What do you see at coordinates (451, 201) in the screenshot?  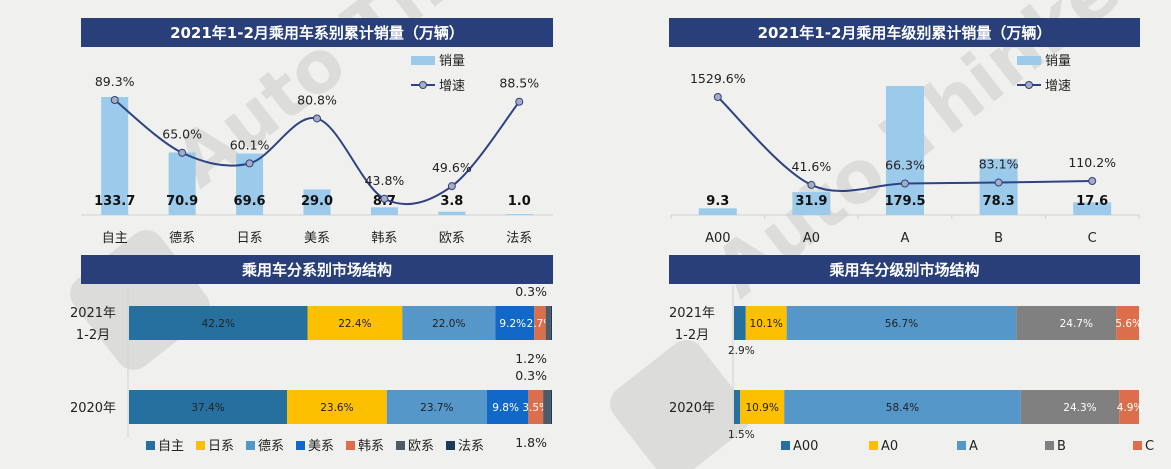 I see `bar-value-label: 3.8` at bounding box center [451, 201].